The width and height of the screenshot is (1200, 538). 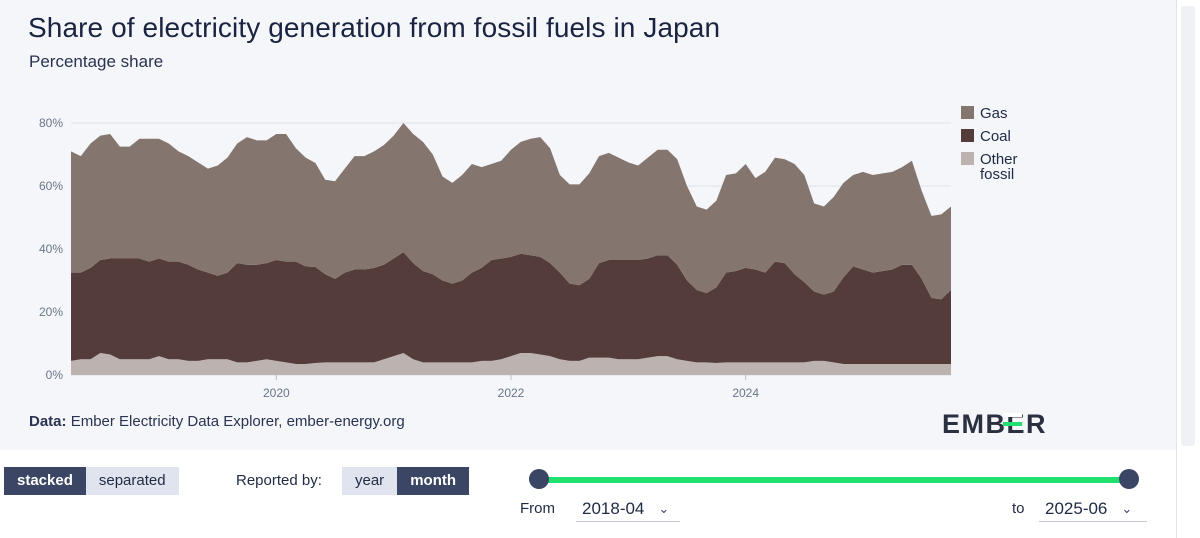 What do you see at coordinates (1076, 508) in the screenshot?
I see `to-value: 2025-06` at bounding box center [1076, 508].